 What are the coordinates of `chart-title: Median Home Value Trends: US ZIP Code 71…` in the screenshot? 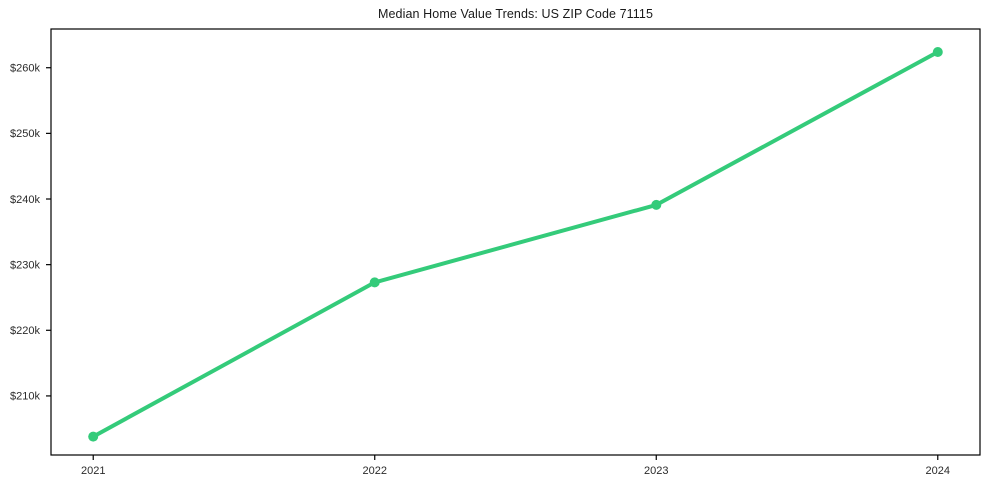 It's located at (515, 14).